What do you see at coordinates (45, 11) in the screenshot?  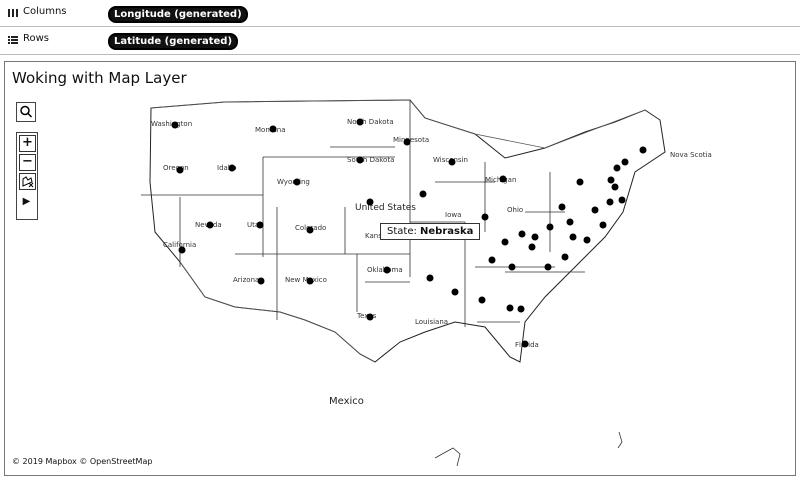 I see `columns-label: Columns` at bounding box center [45, 11].